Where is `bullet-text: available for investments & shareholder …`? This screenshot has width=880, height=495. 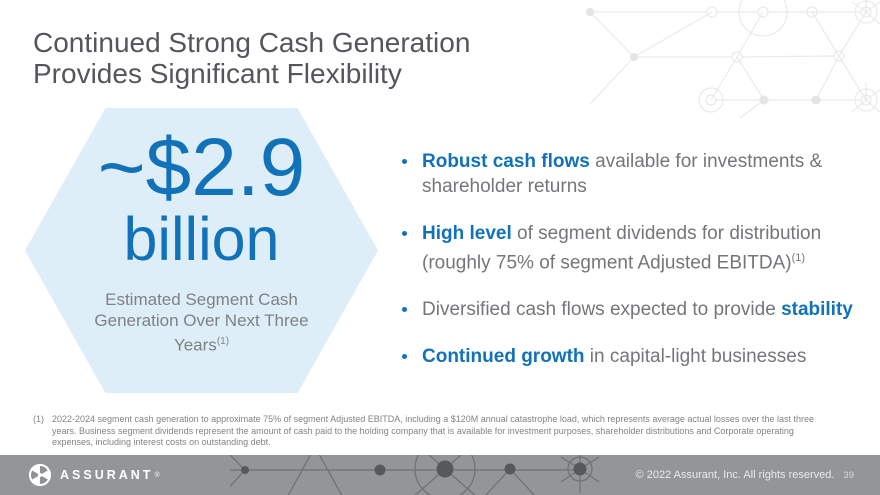 bullet-text: available for investments & shareholder … is located at coordinates (622, 174).